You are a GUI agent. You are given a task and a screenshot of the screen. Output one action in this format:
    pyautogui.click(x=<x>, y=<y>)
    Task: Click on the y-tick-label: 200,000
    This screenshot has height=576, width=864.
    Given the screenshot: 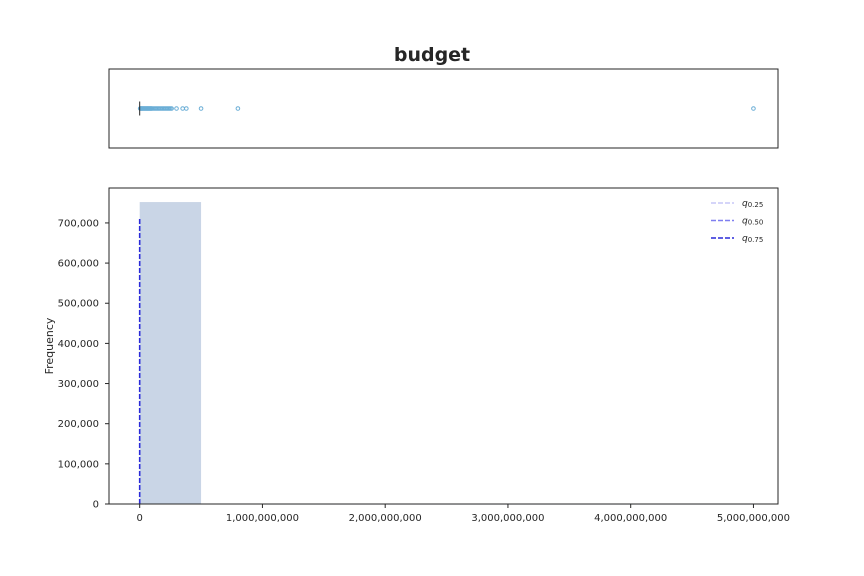 What is the action you would take?
    pyautogui.click(x=78, y=424)
    